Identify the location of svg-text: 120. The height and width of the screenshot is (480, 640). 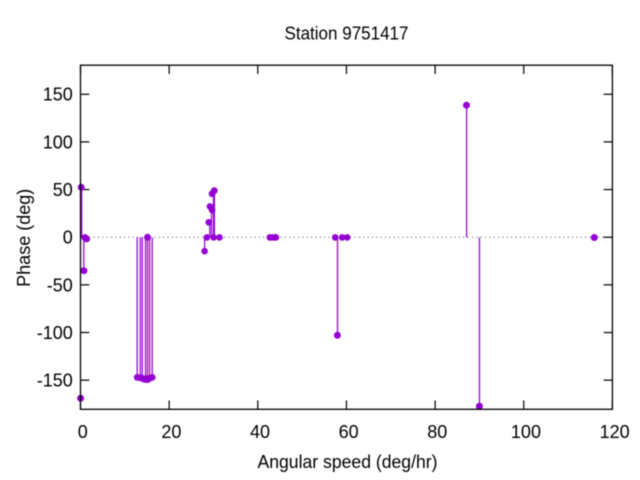
(615, 432).